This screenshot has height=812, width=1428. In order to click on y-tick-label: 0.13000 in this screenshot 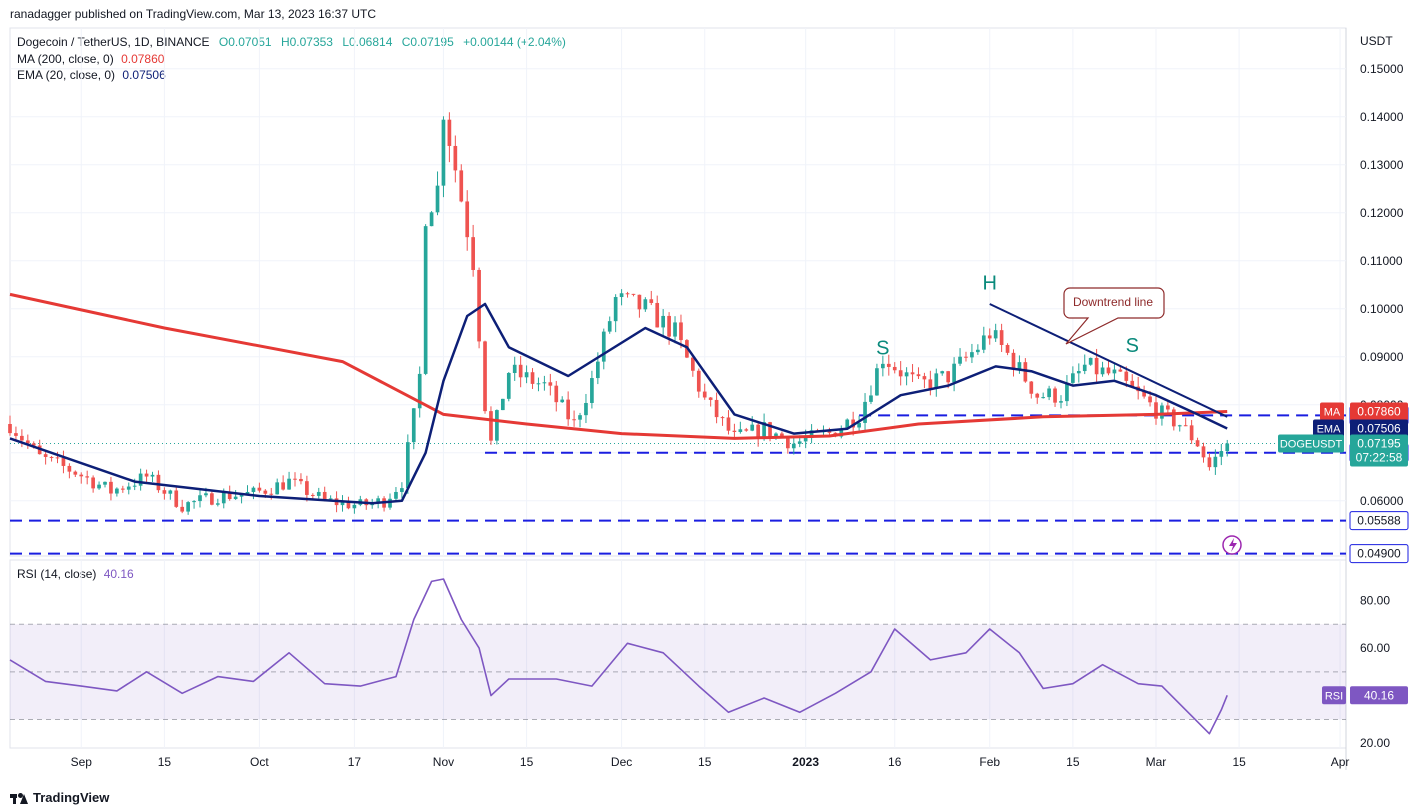, I will do `click(1382, 165)`.